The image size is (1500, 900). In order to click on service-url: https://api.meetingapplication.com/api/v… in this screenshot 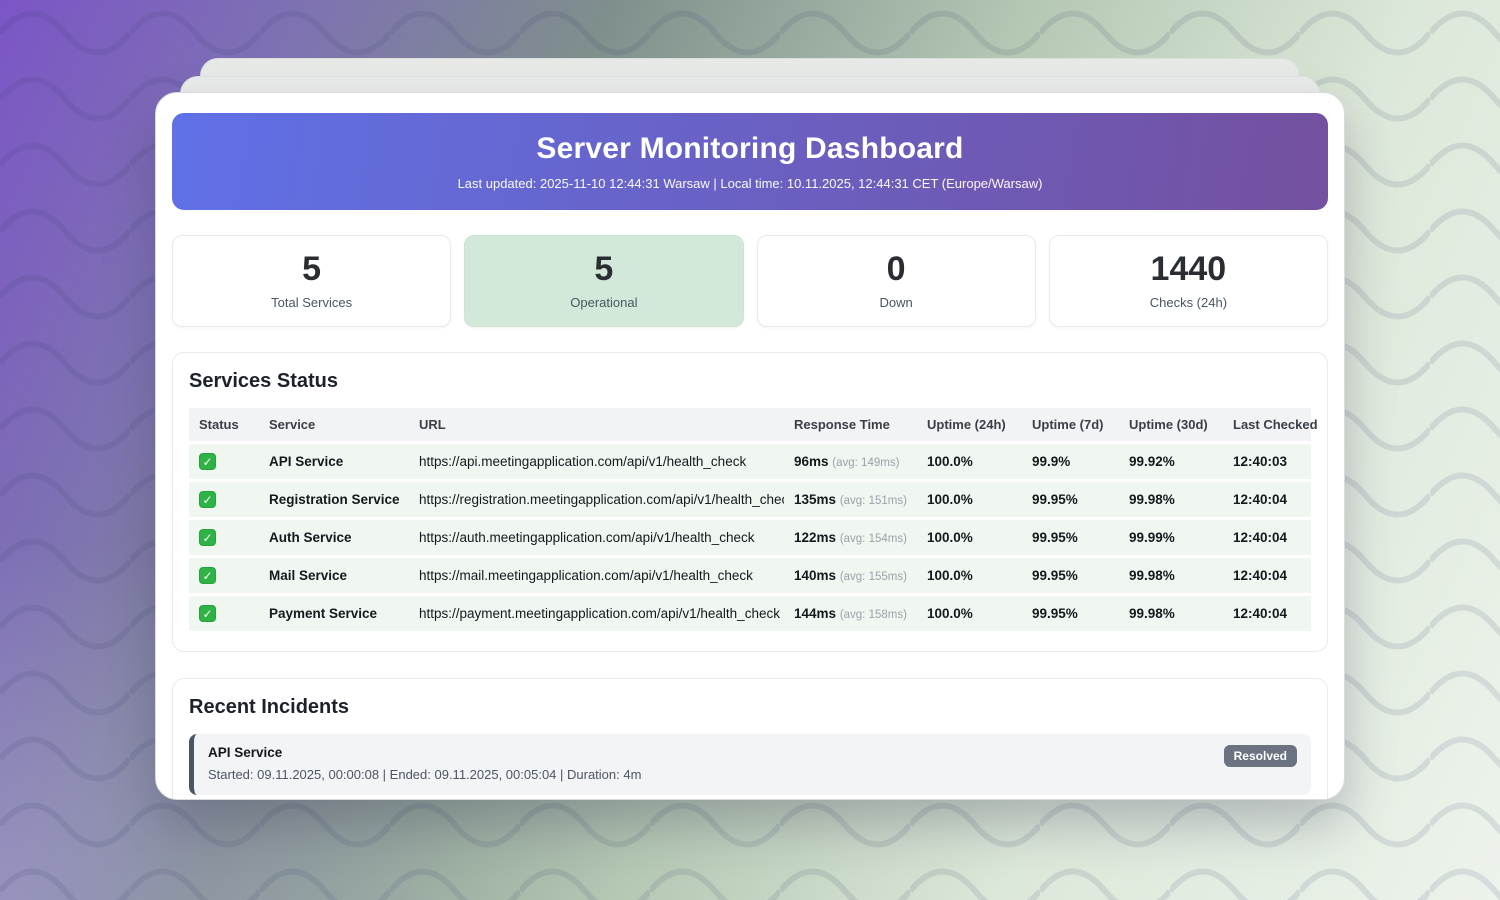, I will do `click(596, 461)`.